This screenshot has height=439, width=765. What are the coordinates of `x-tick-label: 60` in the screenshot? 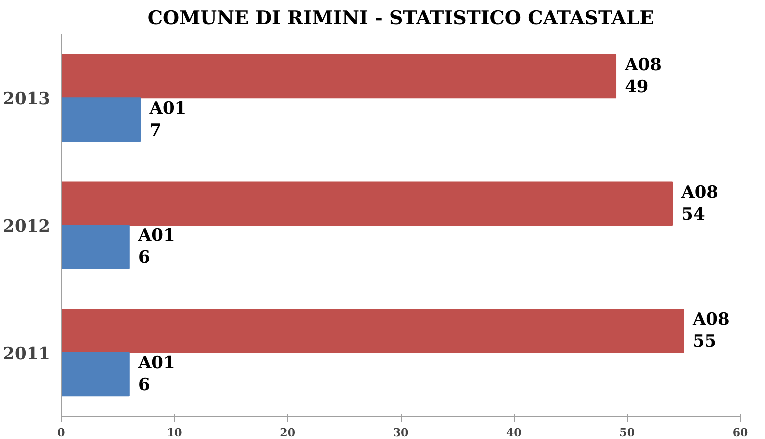 It's located at (740, 432).